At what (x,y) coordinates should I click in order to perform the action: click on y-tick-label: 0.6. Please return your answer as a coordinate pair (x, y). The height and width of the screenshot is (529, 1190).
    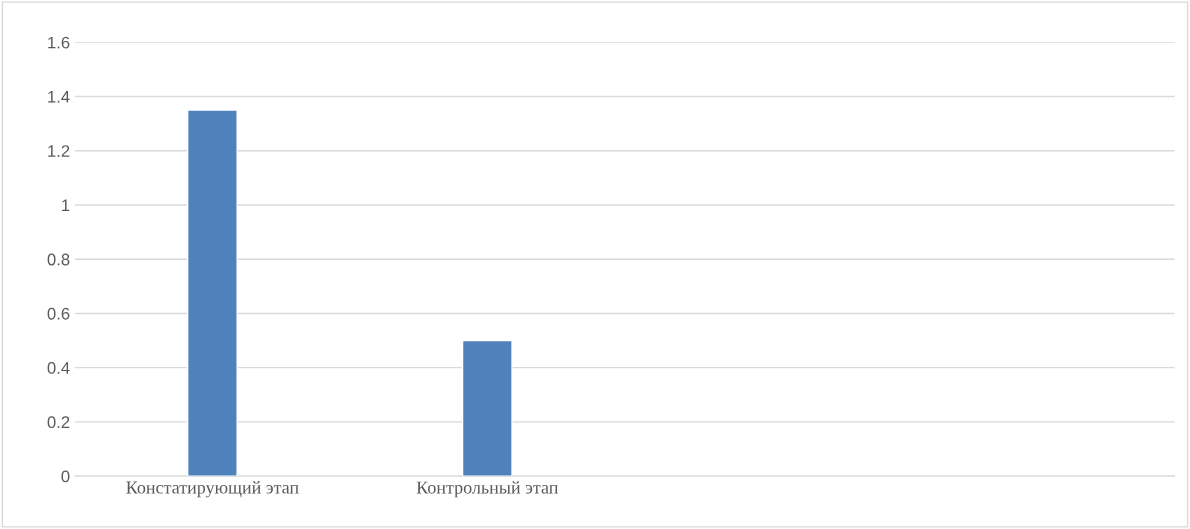
    Looking at the image, I should click on (58, 313).